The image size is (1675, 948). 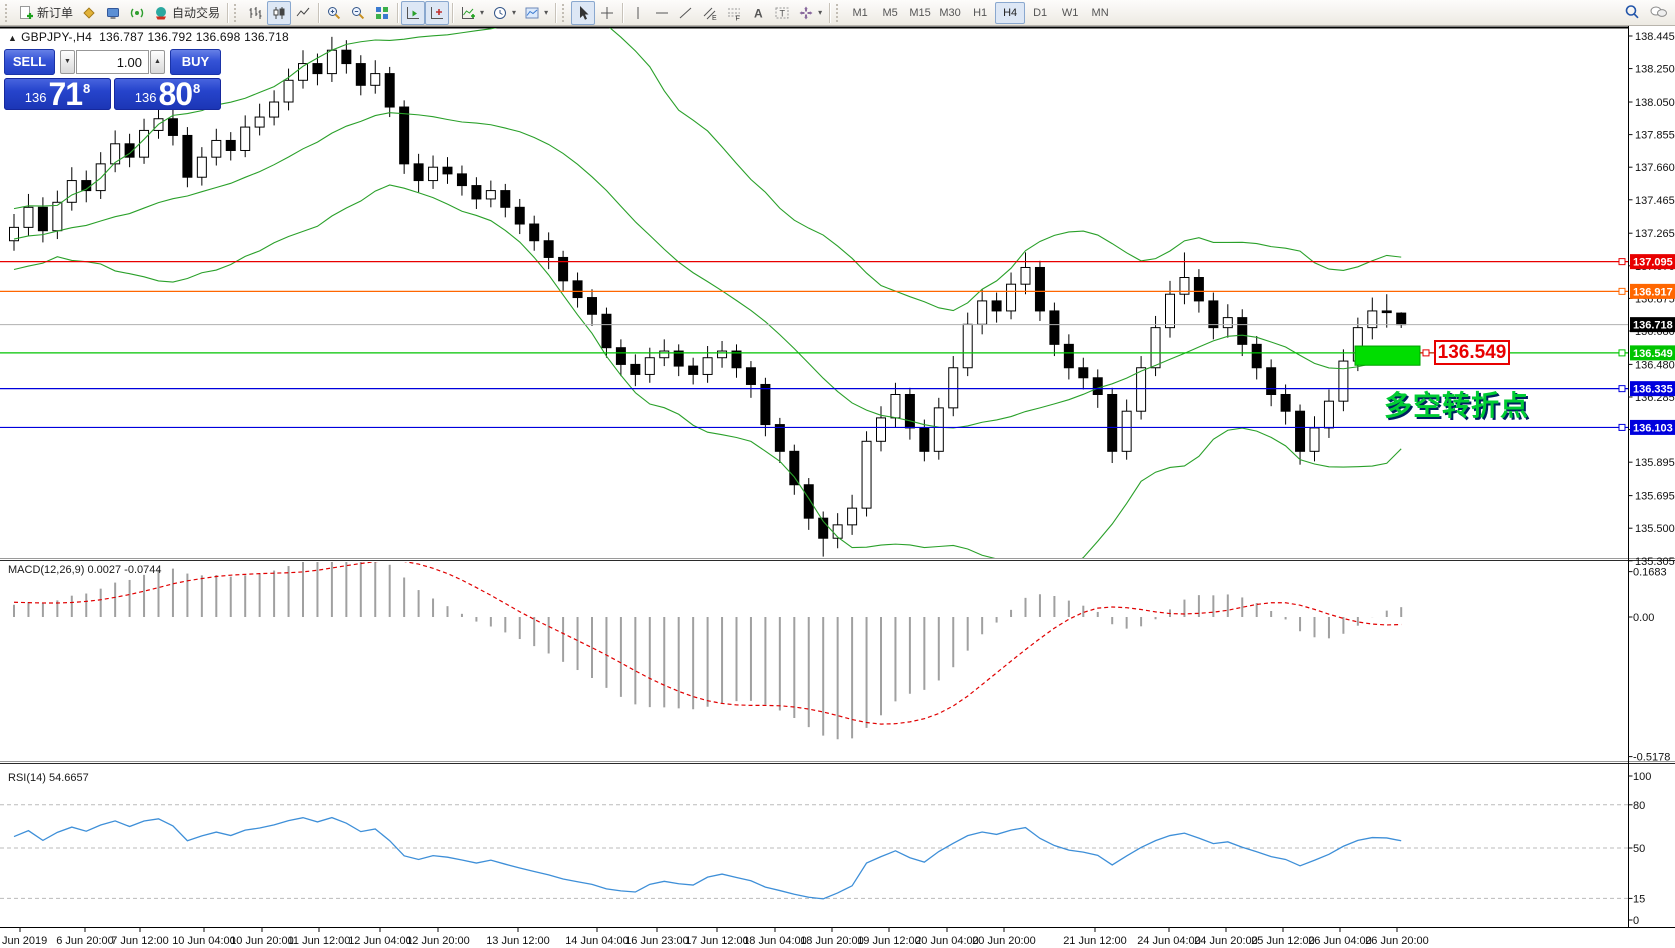 I want to click on tile-windows-button, so click(x=382, y=13).